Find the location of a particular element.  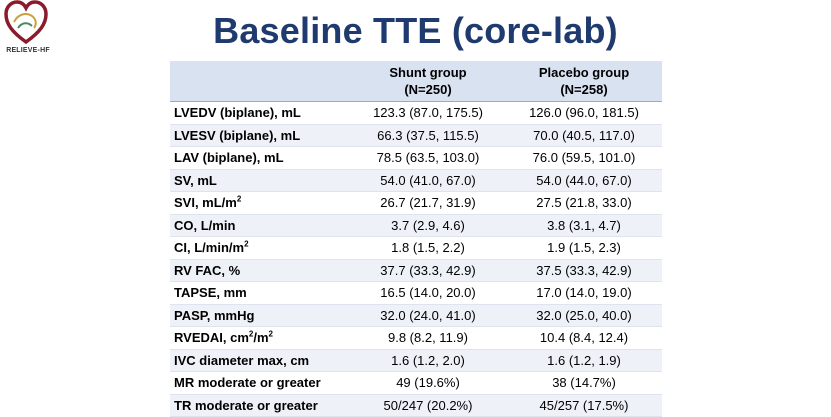

cell-placebo: 70.0 (40.5, 117.0) is located at coordinates (584, 135).